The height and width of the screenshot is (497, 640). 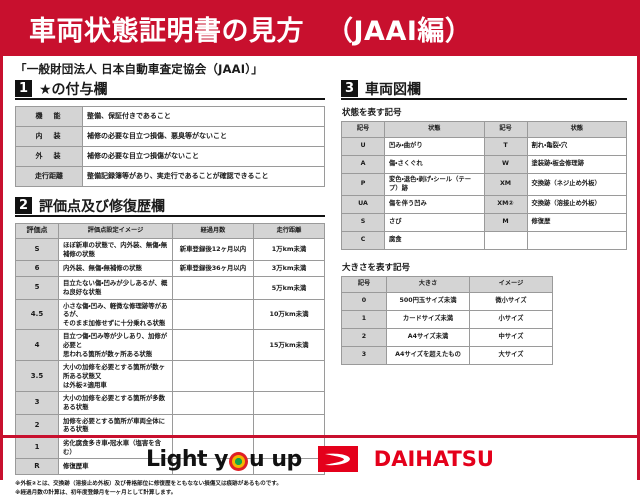 I want to click on criteria-text: 整備記録簿等があり、実走行であることが確認できること, so click(x=203, y=176).